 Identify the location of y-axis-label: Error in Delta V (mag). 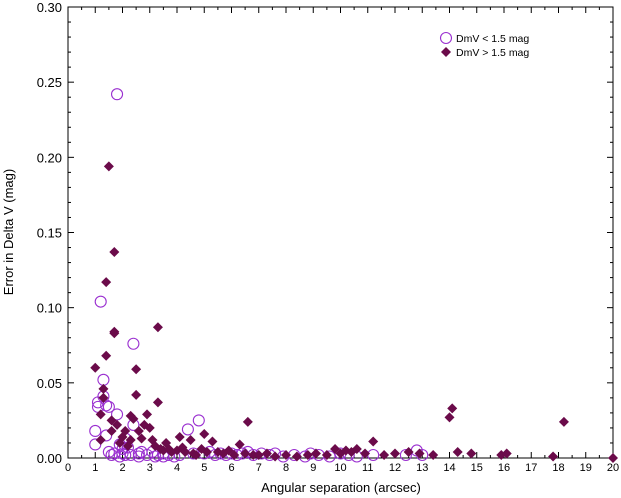
(8, 232).